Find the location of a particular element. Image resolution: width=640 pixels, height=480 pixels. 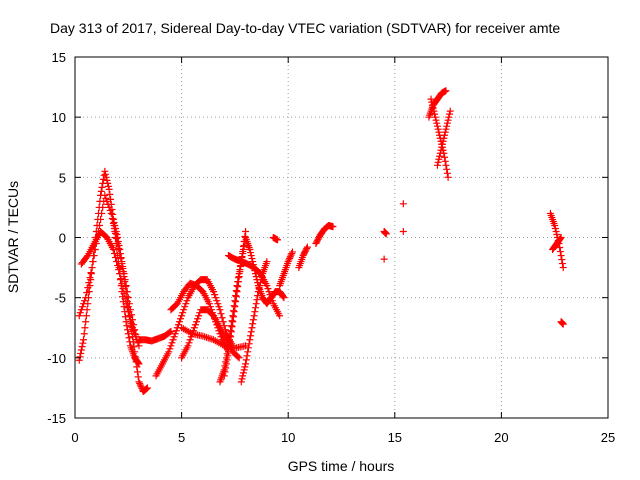

y-tick-label: -10 is located at coordinates (56, 358).